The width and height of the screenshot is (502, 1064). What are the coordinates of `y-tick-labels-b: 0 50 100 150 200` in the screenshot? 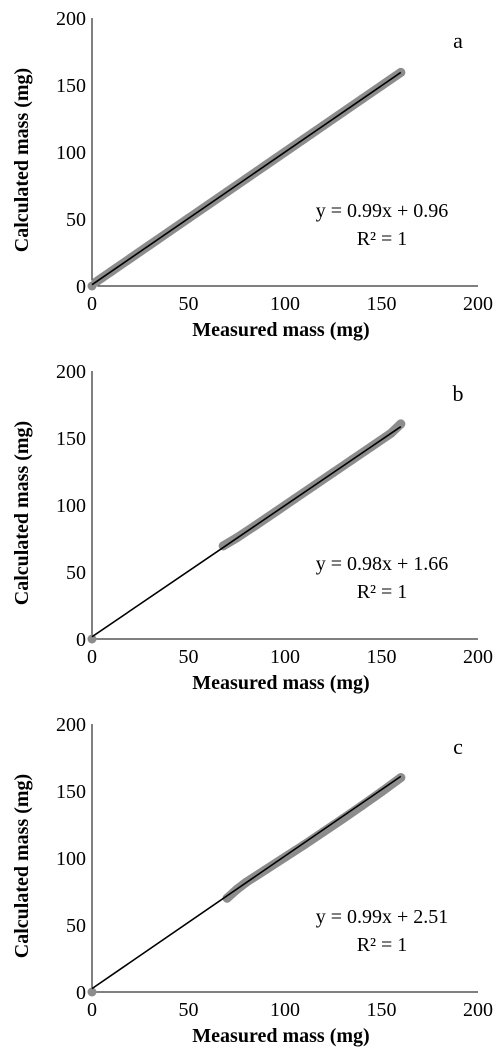 It's located at (71, 506).